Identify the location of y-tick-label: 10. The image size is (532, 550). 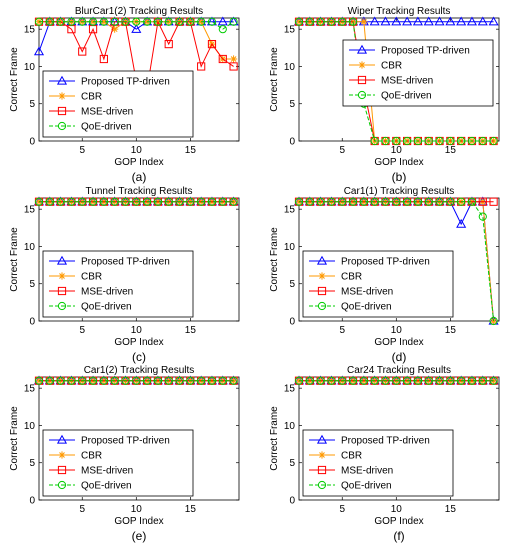
(290, 247).